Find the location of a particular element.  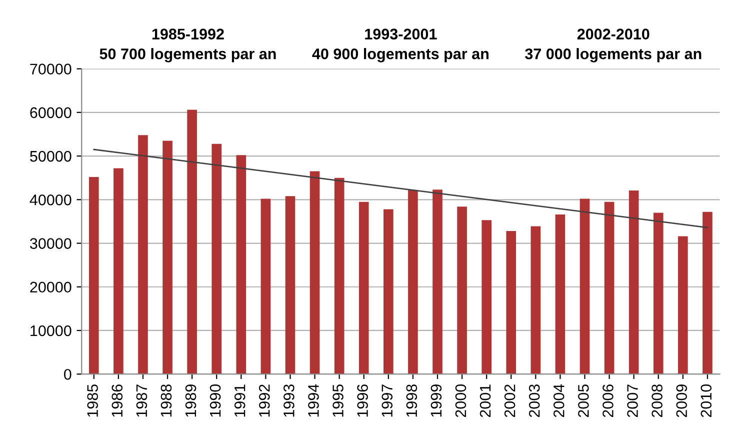

y-tick-label: 0 is located at coordinates (68, 374).